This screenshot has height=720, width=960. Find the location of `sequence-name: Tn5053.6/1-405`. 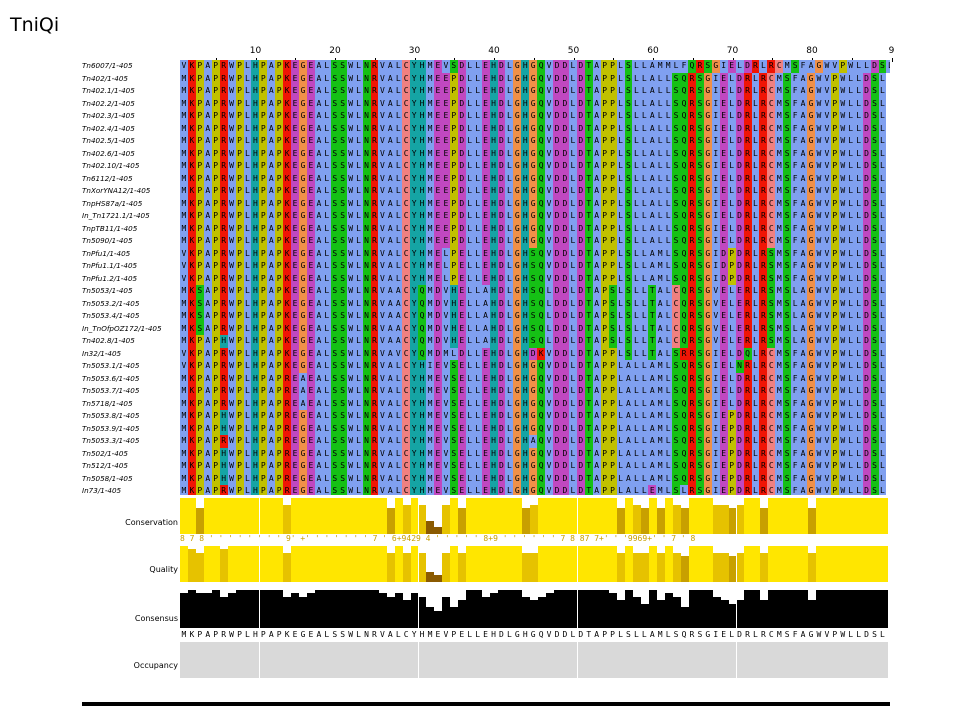

sequence-name: Tn5053.6/1-405 is located at coordinates (111, 378).